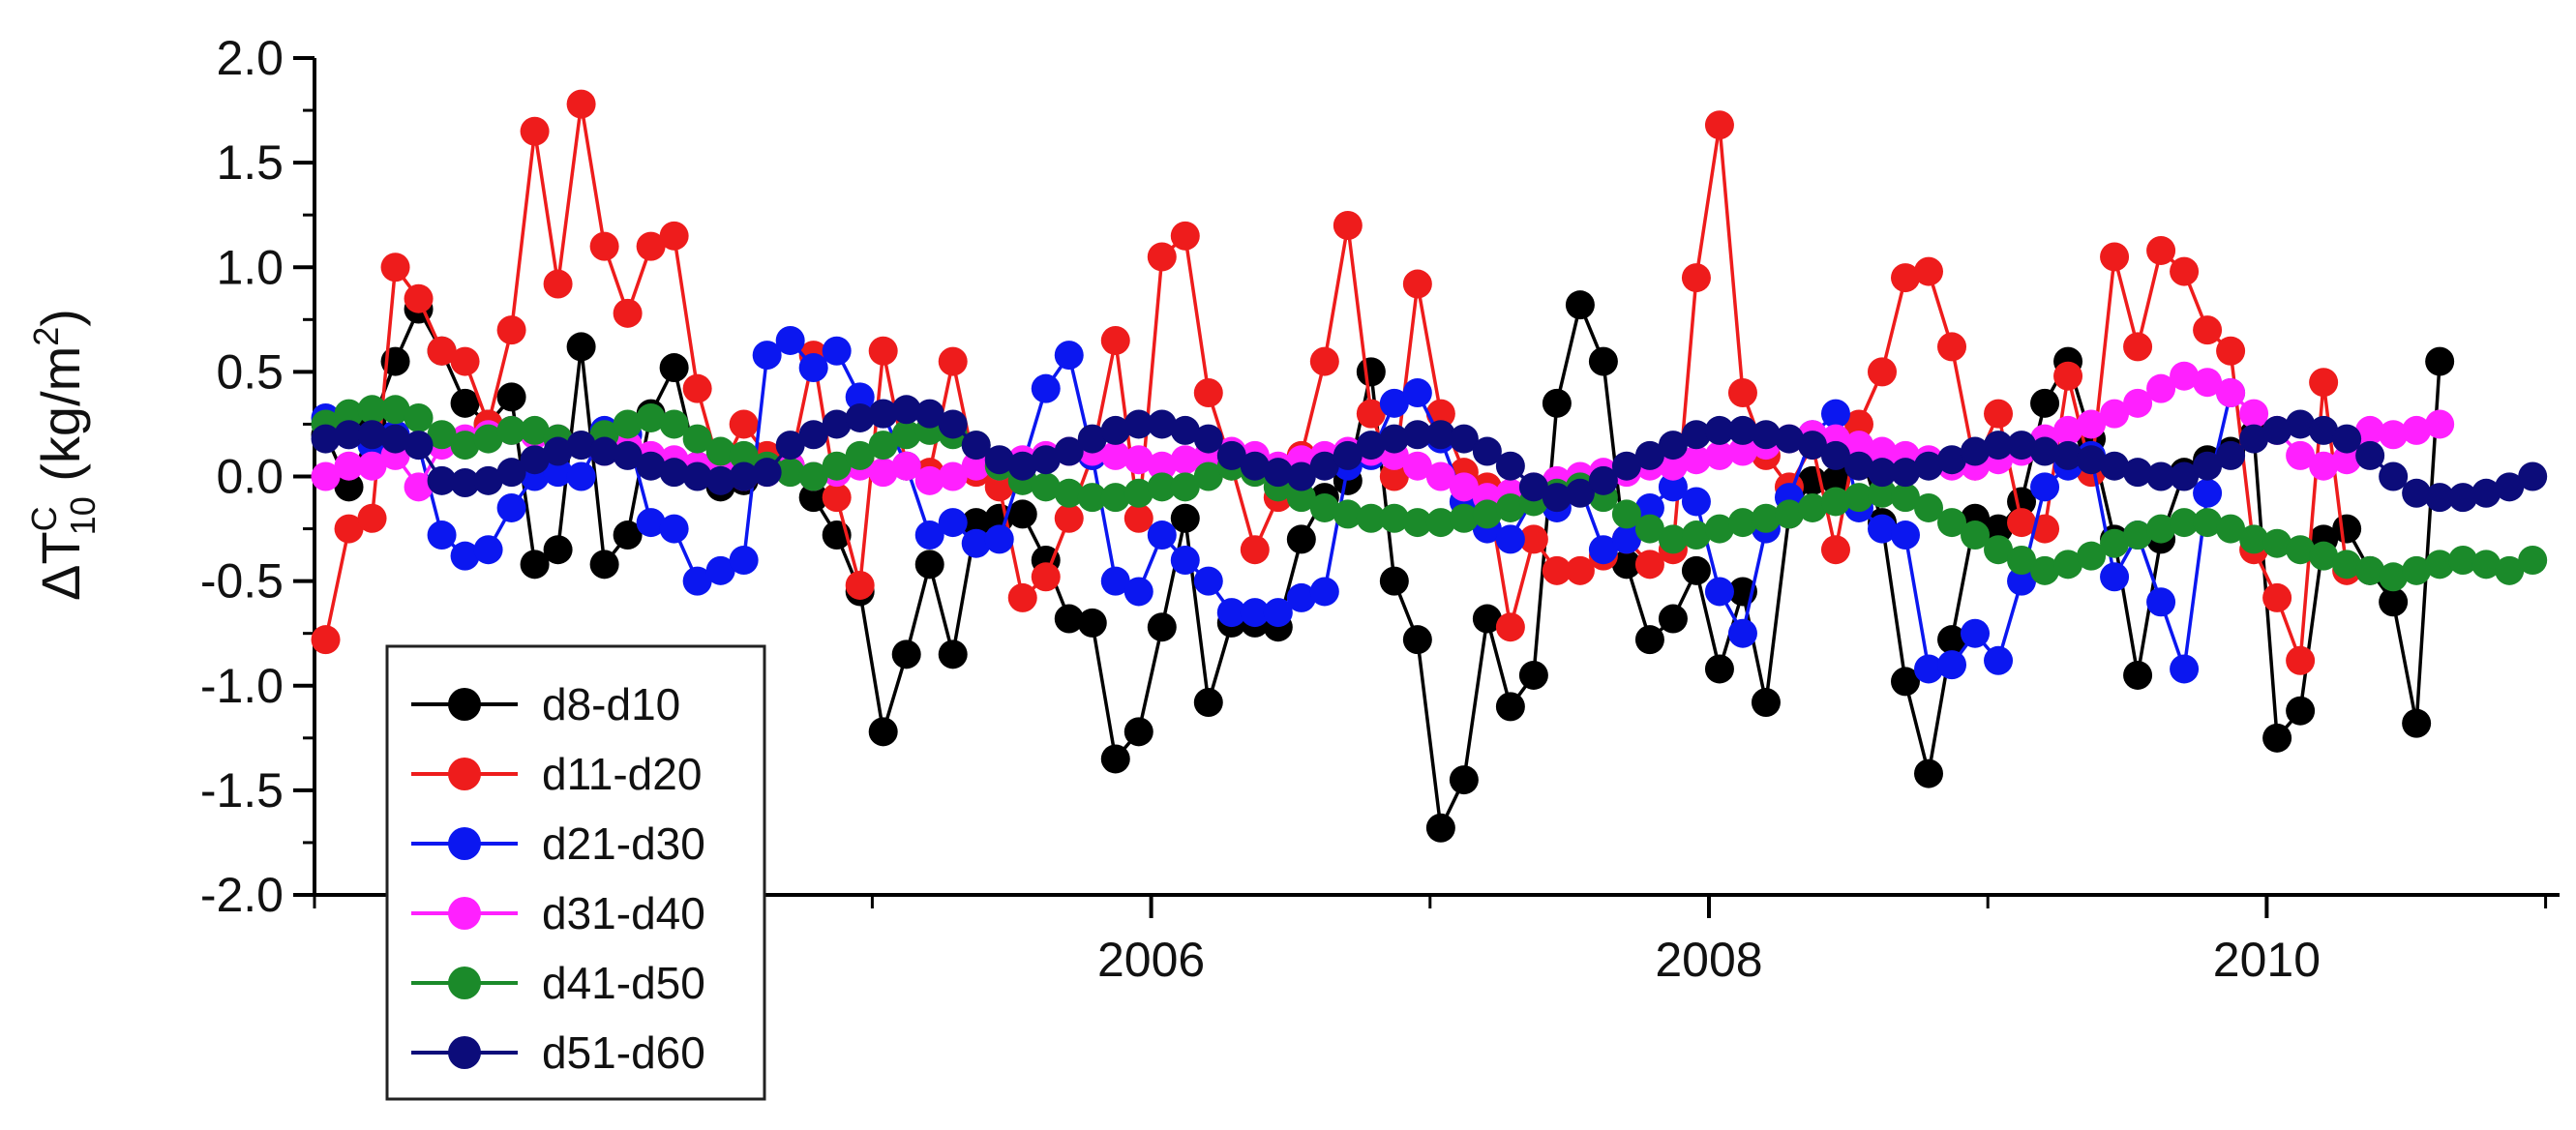 This screenshot has height=1130, width=2576. What do you see at coordinates (575, 873) in the screenshot?
I see `legend-box` at bounding box center [575, 873].